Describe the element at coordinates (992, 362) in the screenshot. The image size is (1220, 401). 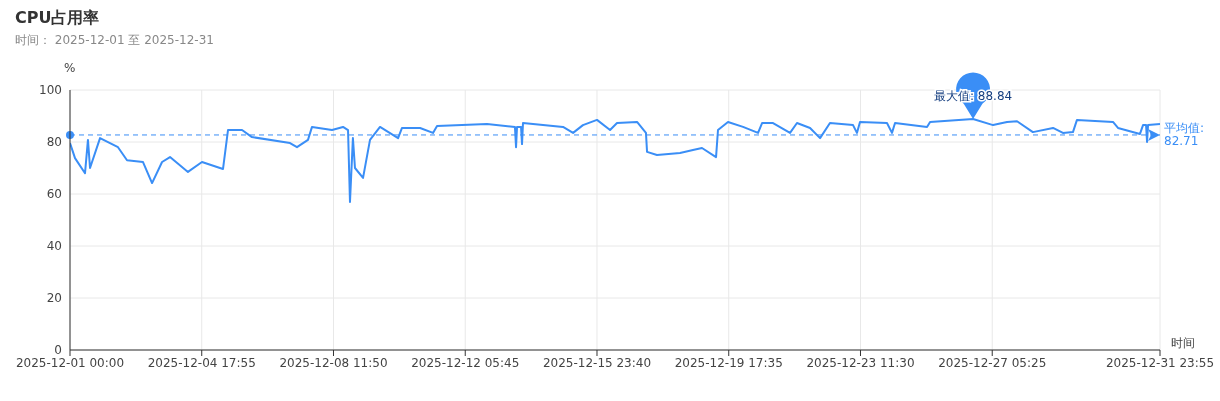
I see `x-tick-label: 2025-12-27 05:25` at that location.